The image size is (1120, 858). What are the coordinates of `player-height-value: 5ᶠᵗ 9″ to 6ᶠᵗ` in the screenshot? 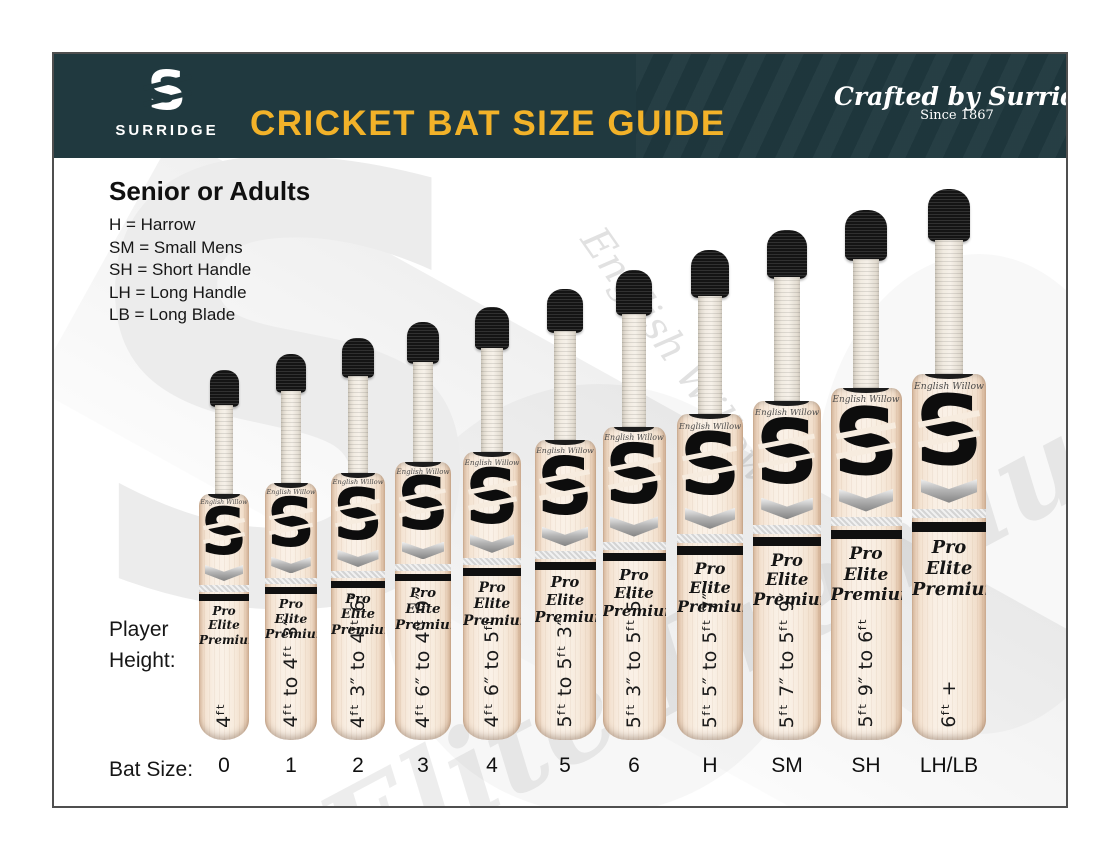 It's located at (866, 673).